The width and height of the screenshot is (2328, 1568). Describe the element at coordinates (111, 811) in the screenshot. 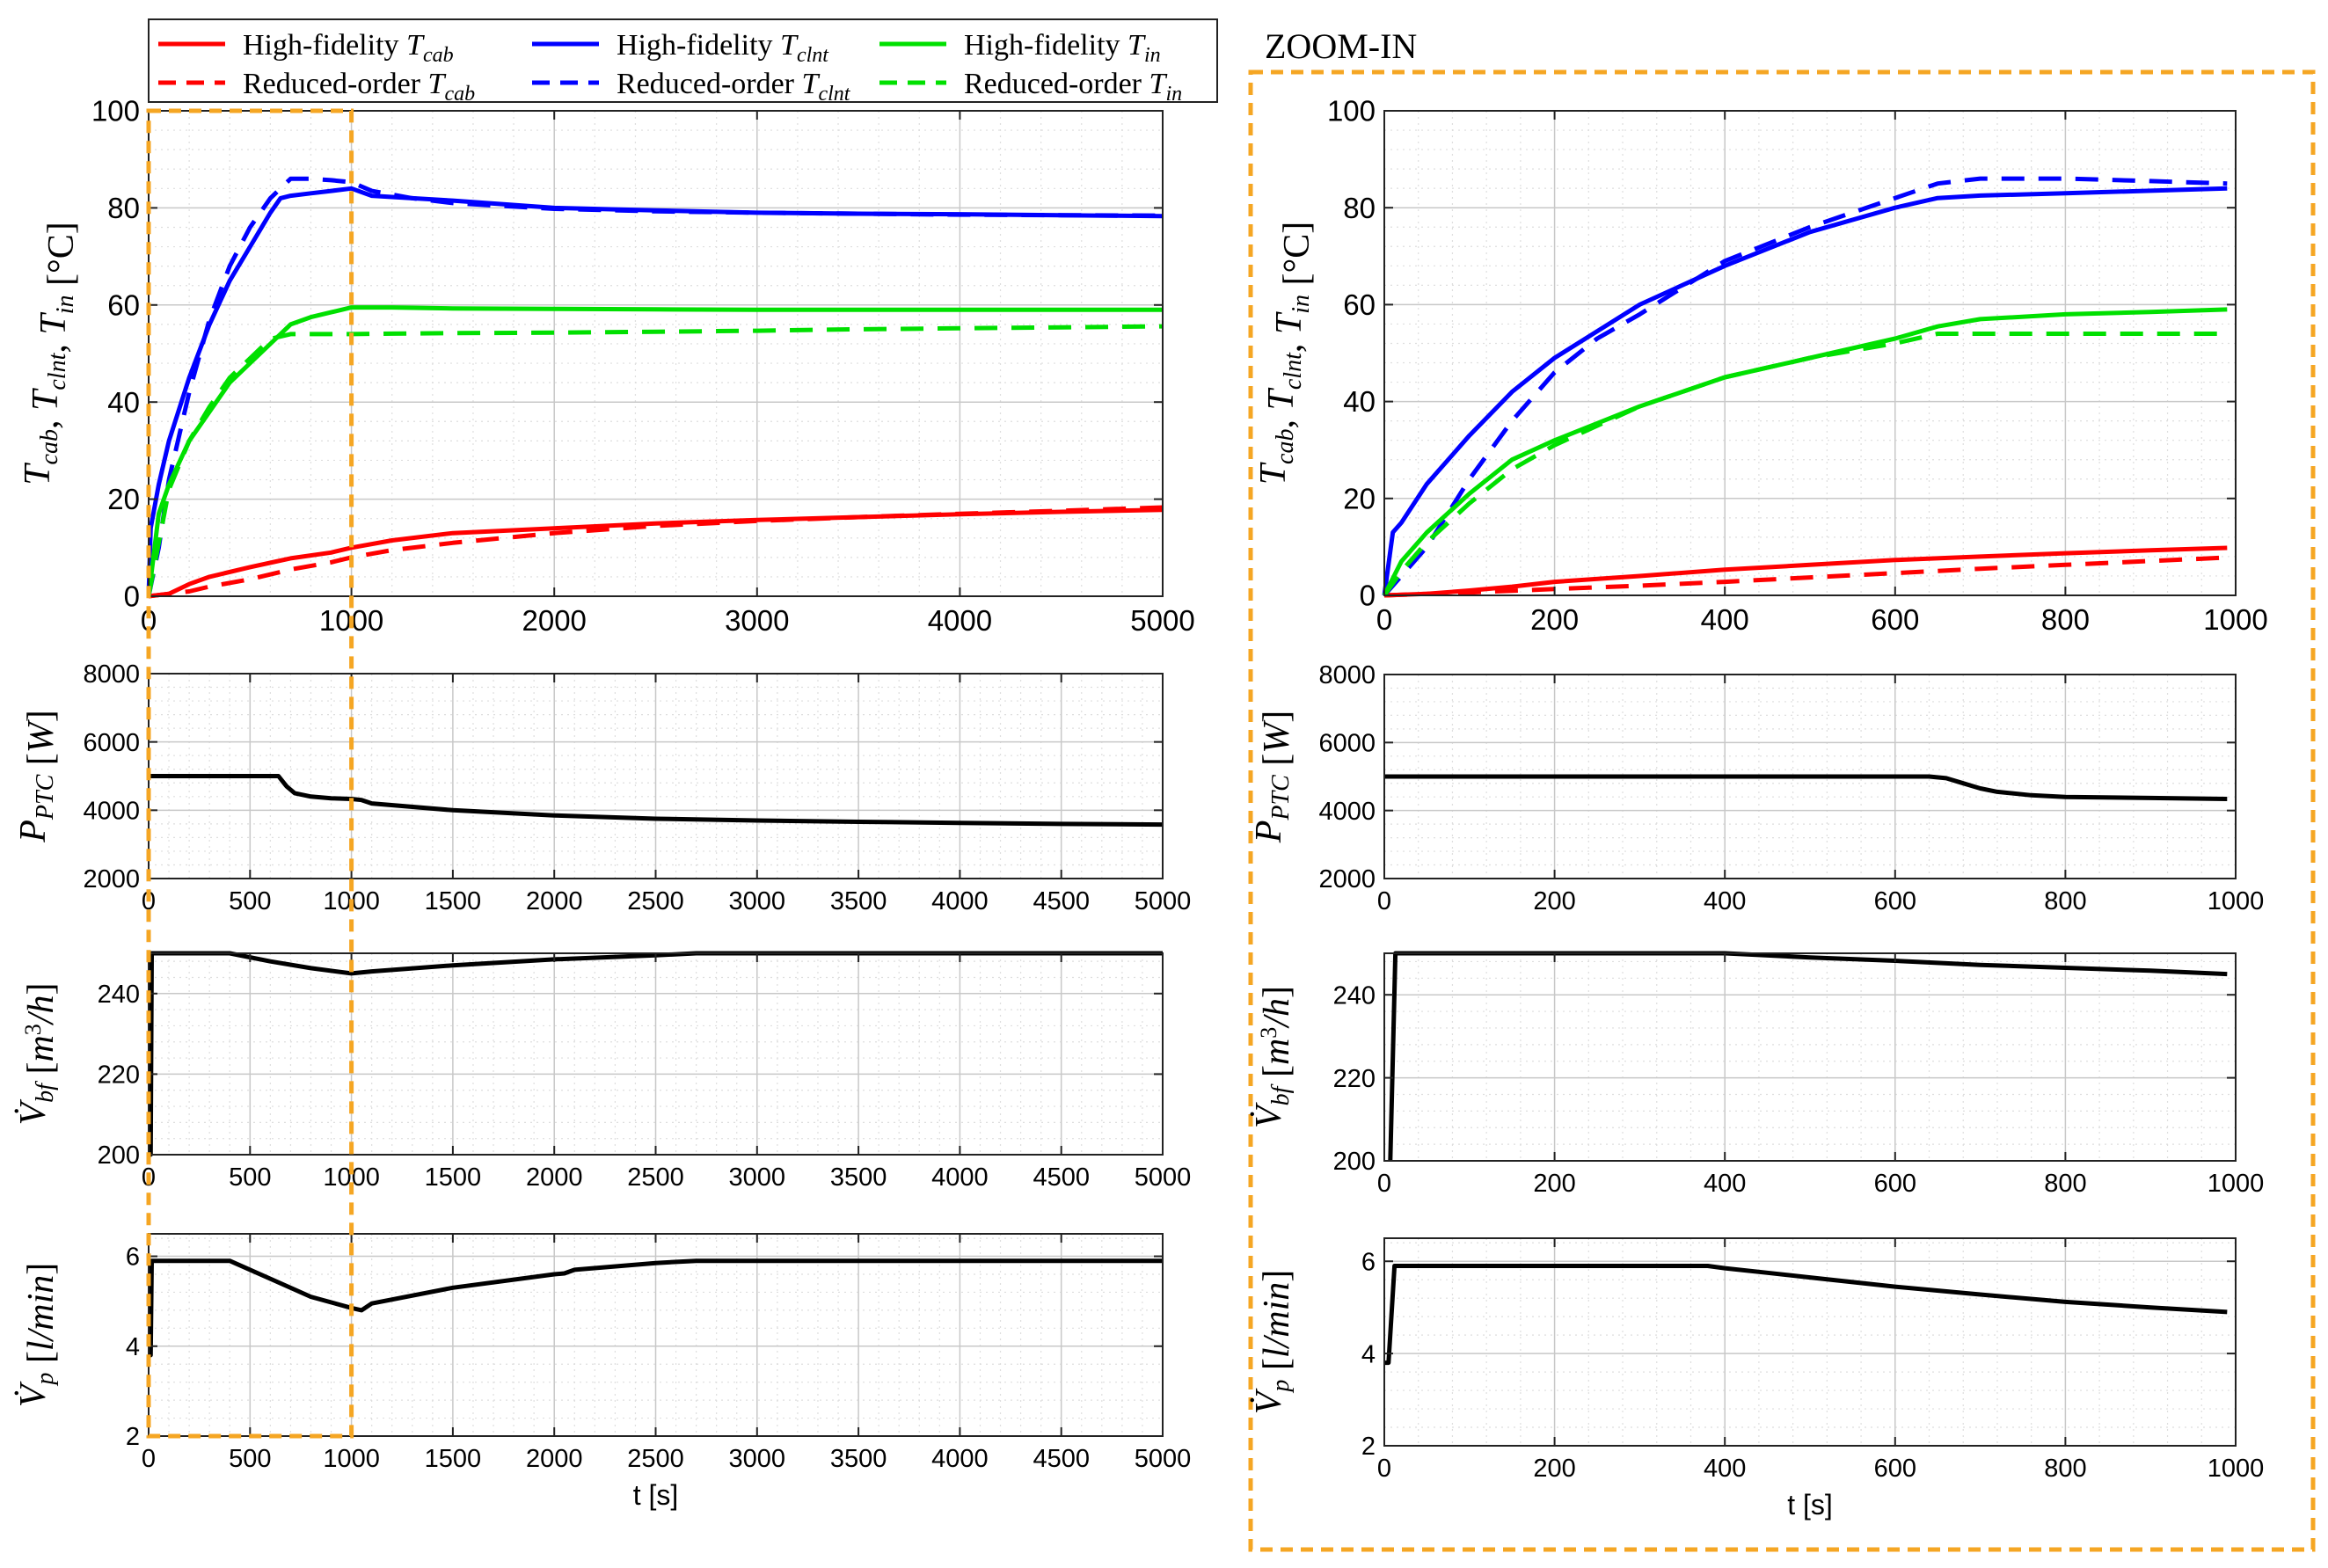

I see `y-tick-label: 4000` at that location.